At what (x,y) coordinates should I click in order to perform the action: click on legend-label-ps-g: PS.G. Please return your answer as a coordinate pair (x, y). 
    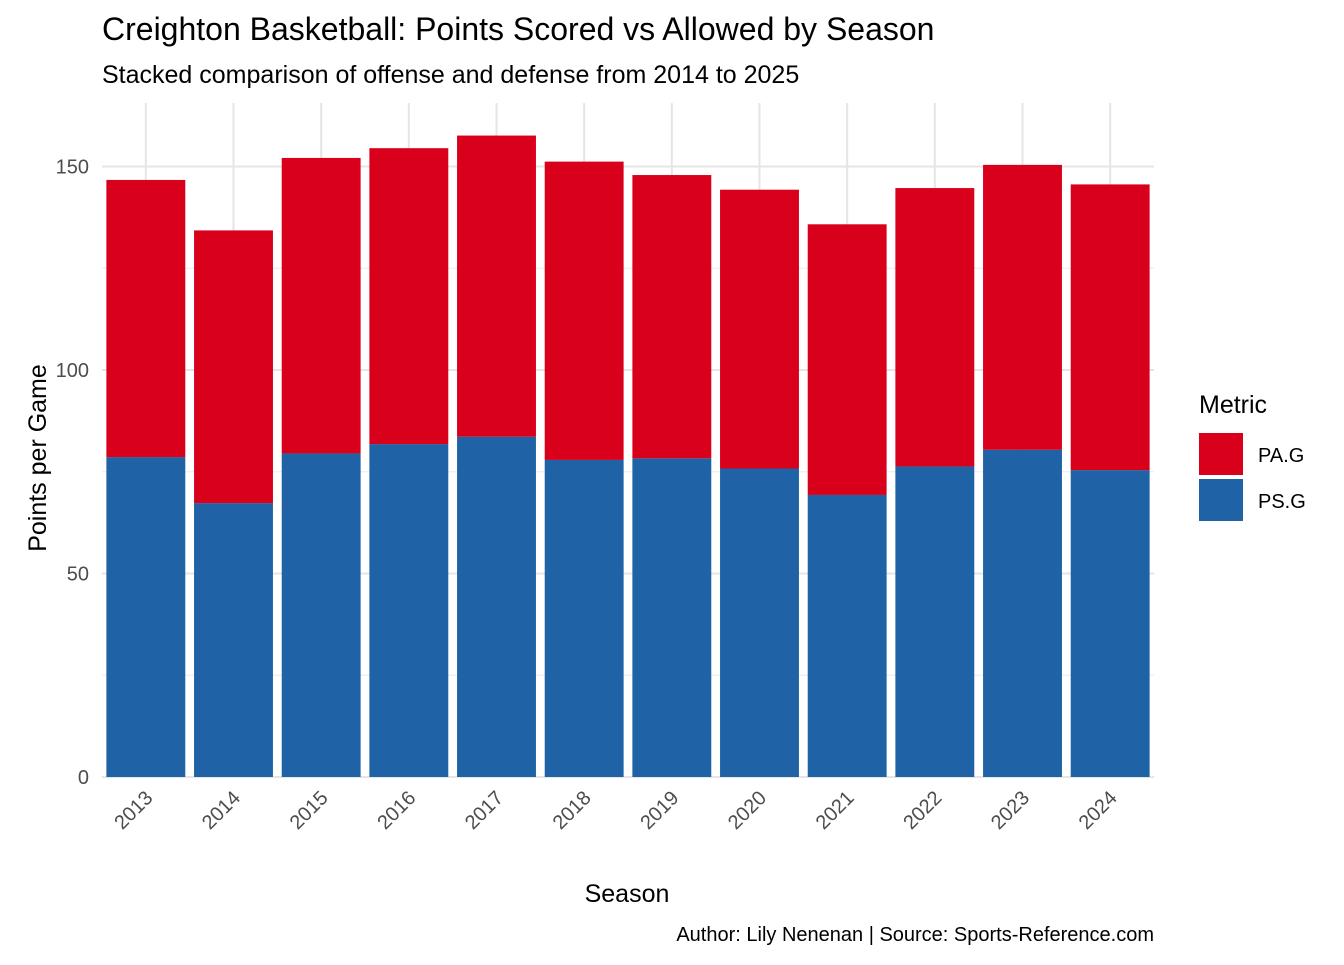
    Looking at the image, I should click on (1282, 502).